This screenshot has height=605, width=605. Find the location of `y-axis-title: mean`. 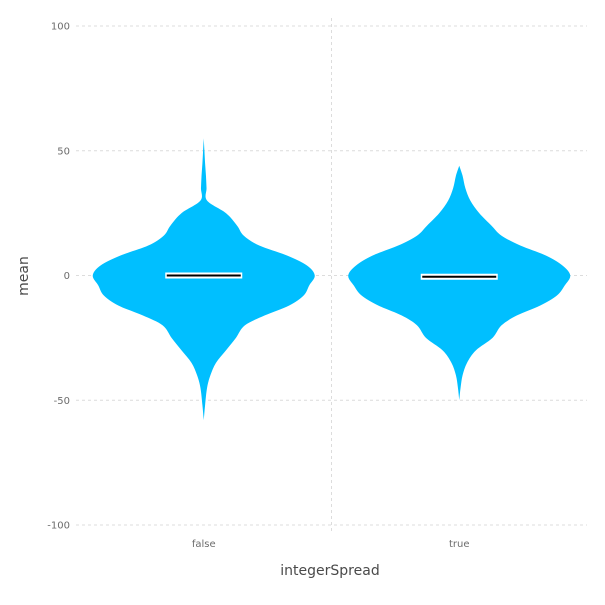

y-axis-title: mean is located at coordinates (24, 276).